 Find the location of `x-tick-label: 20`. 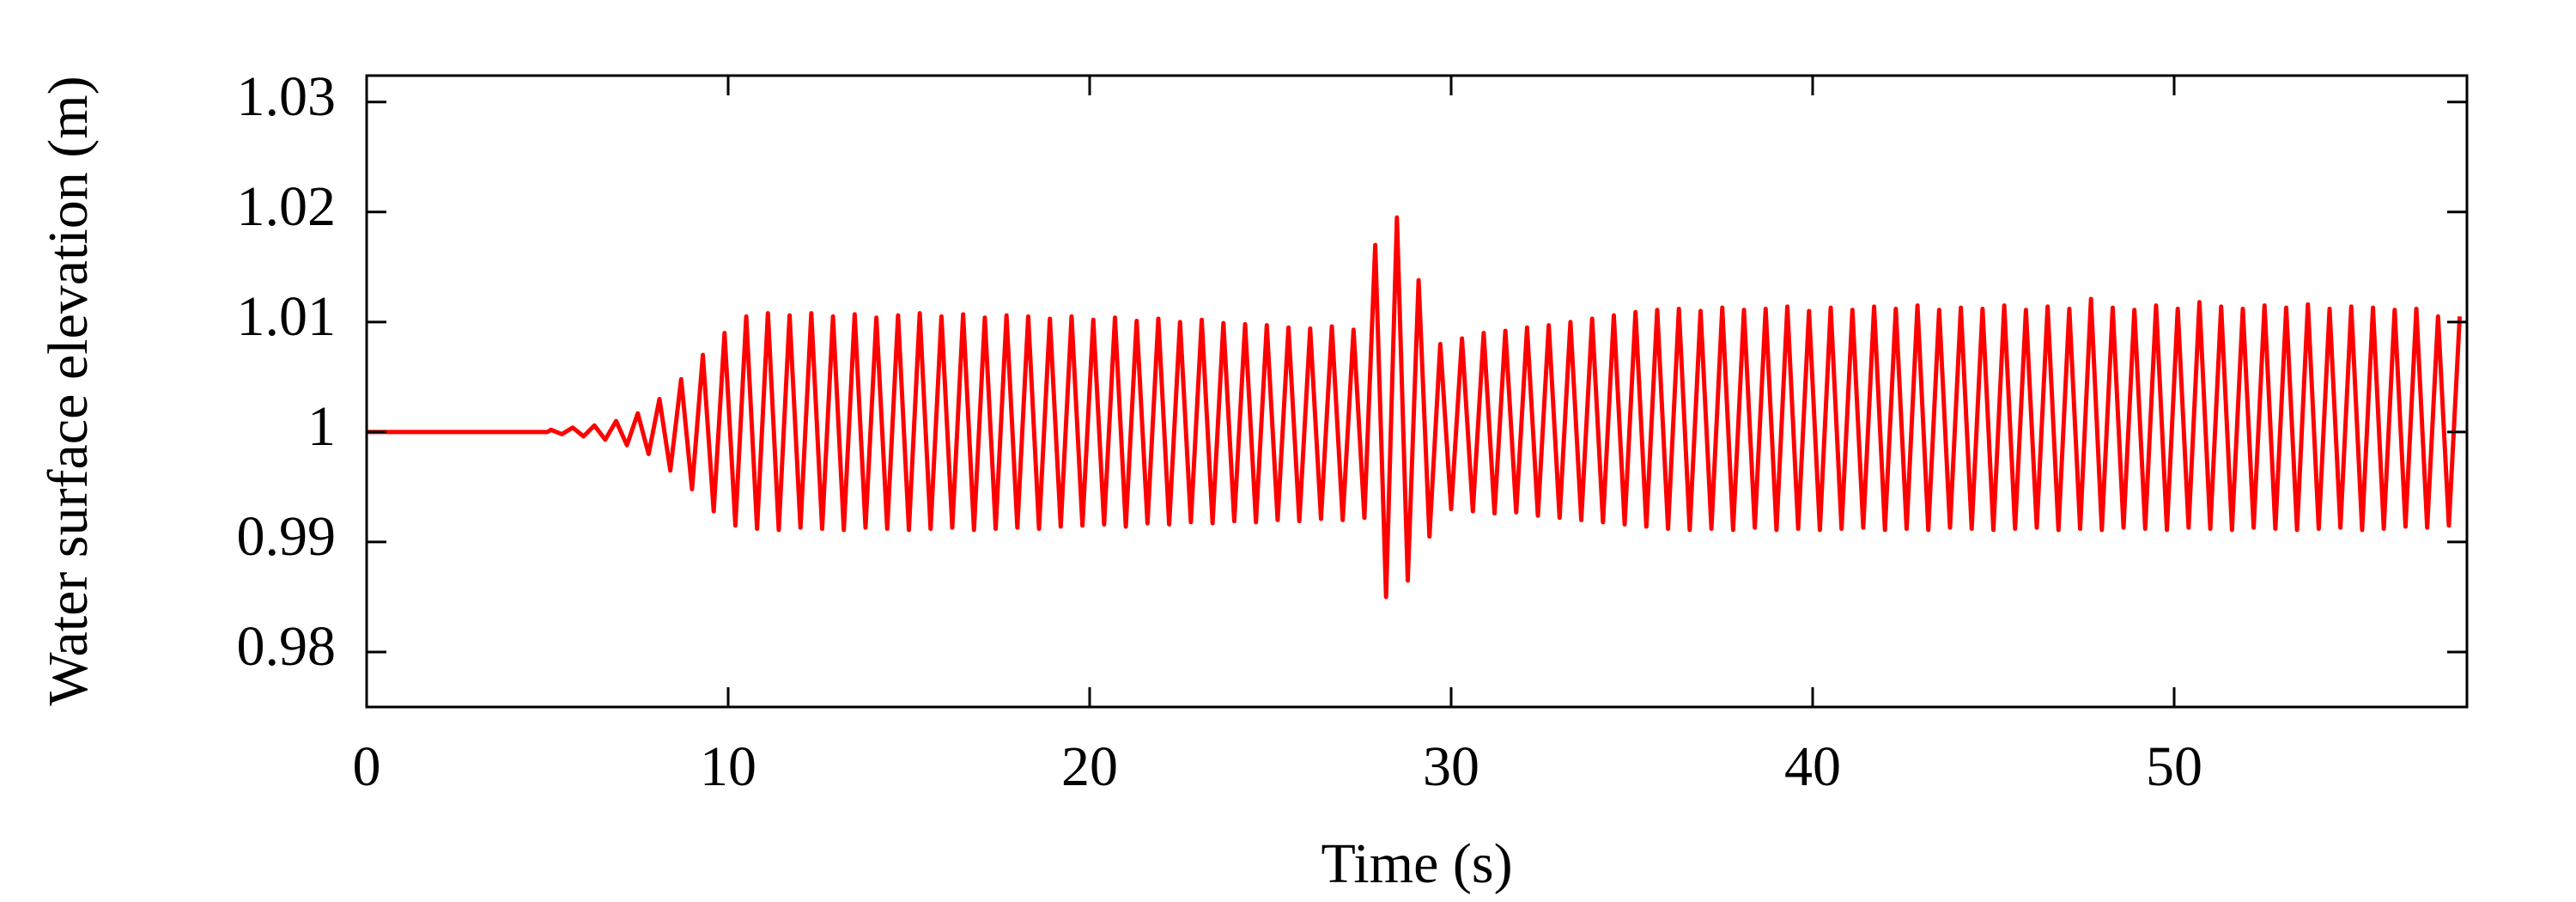

x-tick-label: 20 is located at coordinates (1089, 766).